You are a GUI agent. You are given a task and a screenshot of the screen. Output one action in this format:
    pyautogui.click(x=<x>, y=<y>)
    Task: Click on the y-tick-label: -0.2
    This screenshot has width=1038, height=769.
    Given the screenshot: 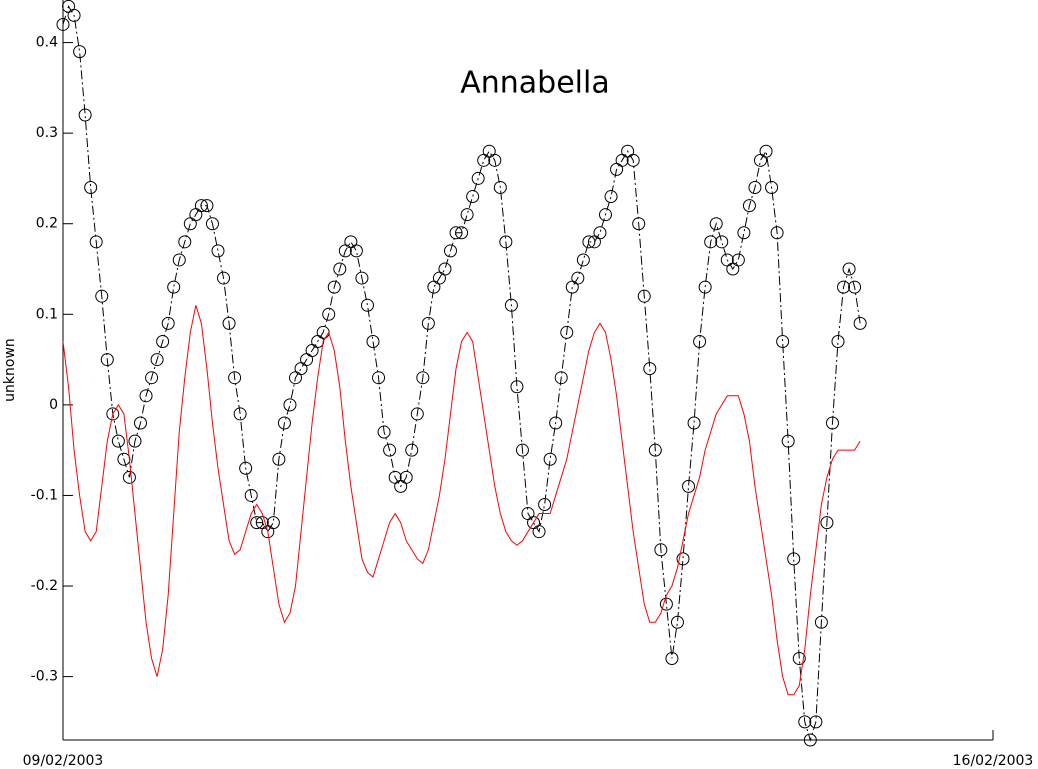 What is the action you would take?
    pyautogui.click(x=44, y=586)
    